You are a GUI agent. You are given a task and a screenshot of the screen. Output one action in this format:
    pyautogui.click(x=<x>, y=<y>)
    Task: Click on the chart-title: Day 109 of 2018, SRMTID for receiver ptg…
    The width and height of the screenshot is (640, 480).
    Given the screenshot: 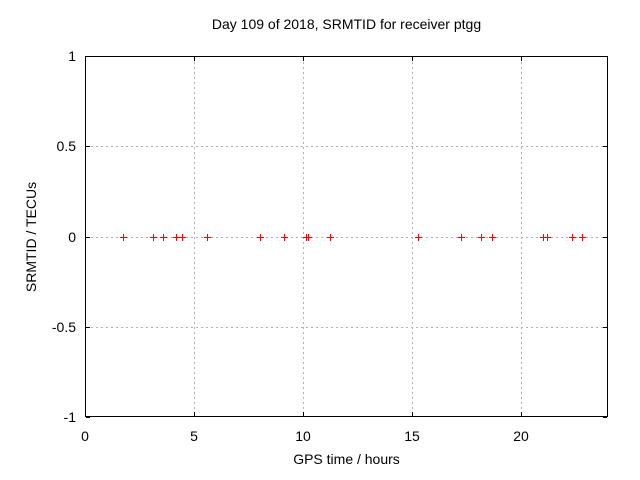 What is the action you would take?
    pyautogui.click(x=346, y=24)
    